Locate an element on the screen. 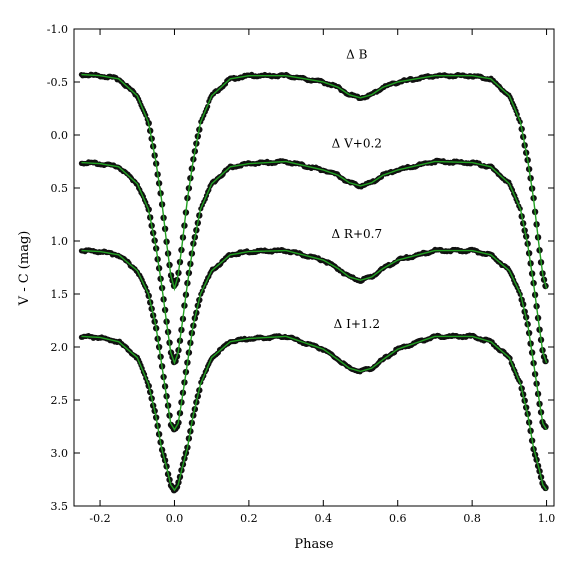  series-label: Δ I+1.2 is located at coordinates (357, 324).